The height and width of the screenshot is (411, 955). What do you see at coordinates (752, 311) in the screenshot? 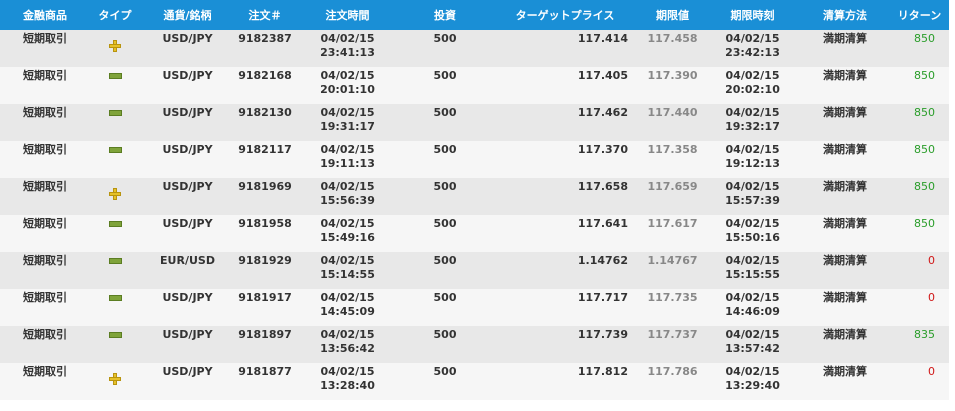
I see `expiry-clock: 14:46:09` at bounding box center [752, 311].